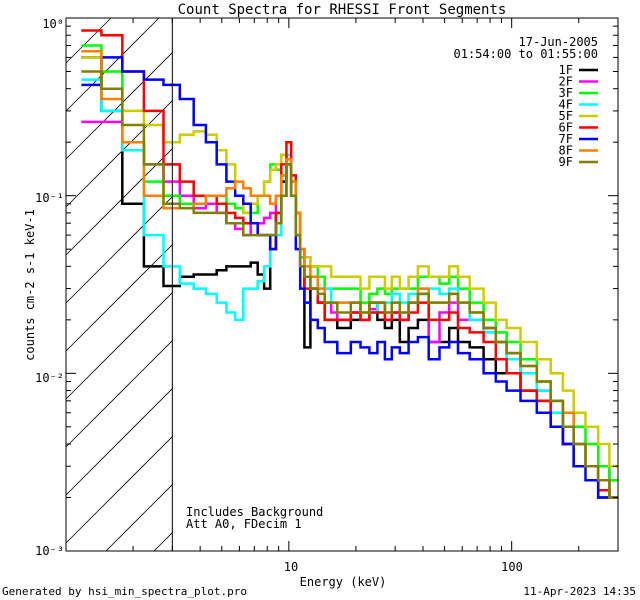 Image resolution: width=640 pixels, height=600 pixels. I want to click on legend-label-8F: 8F, so click(566, 151).